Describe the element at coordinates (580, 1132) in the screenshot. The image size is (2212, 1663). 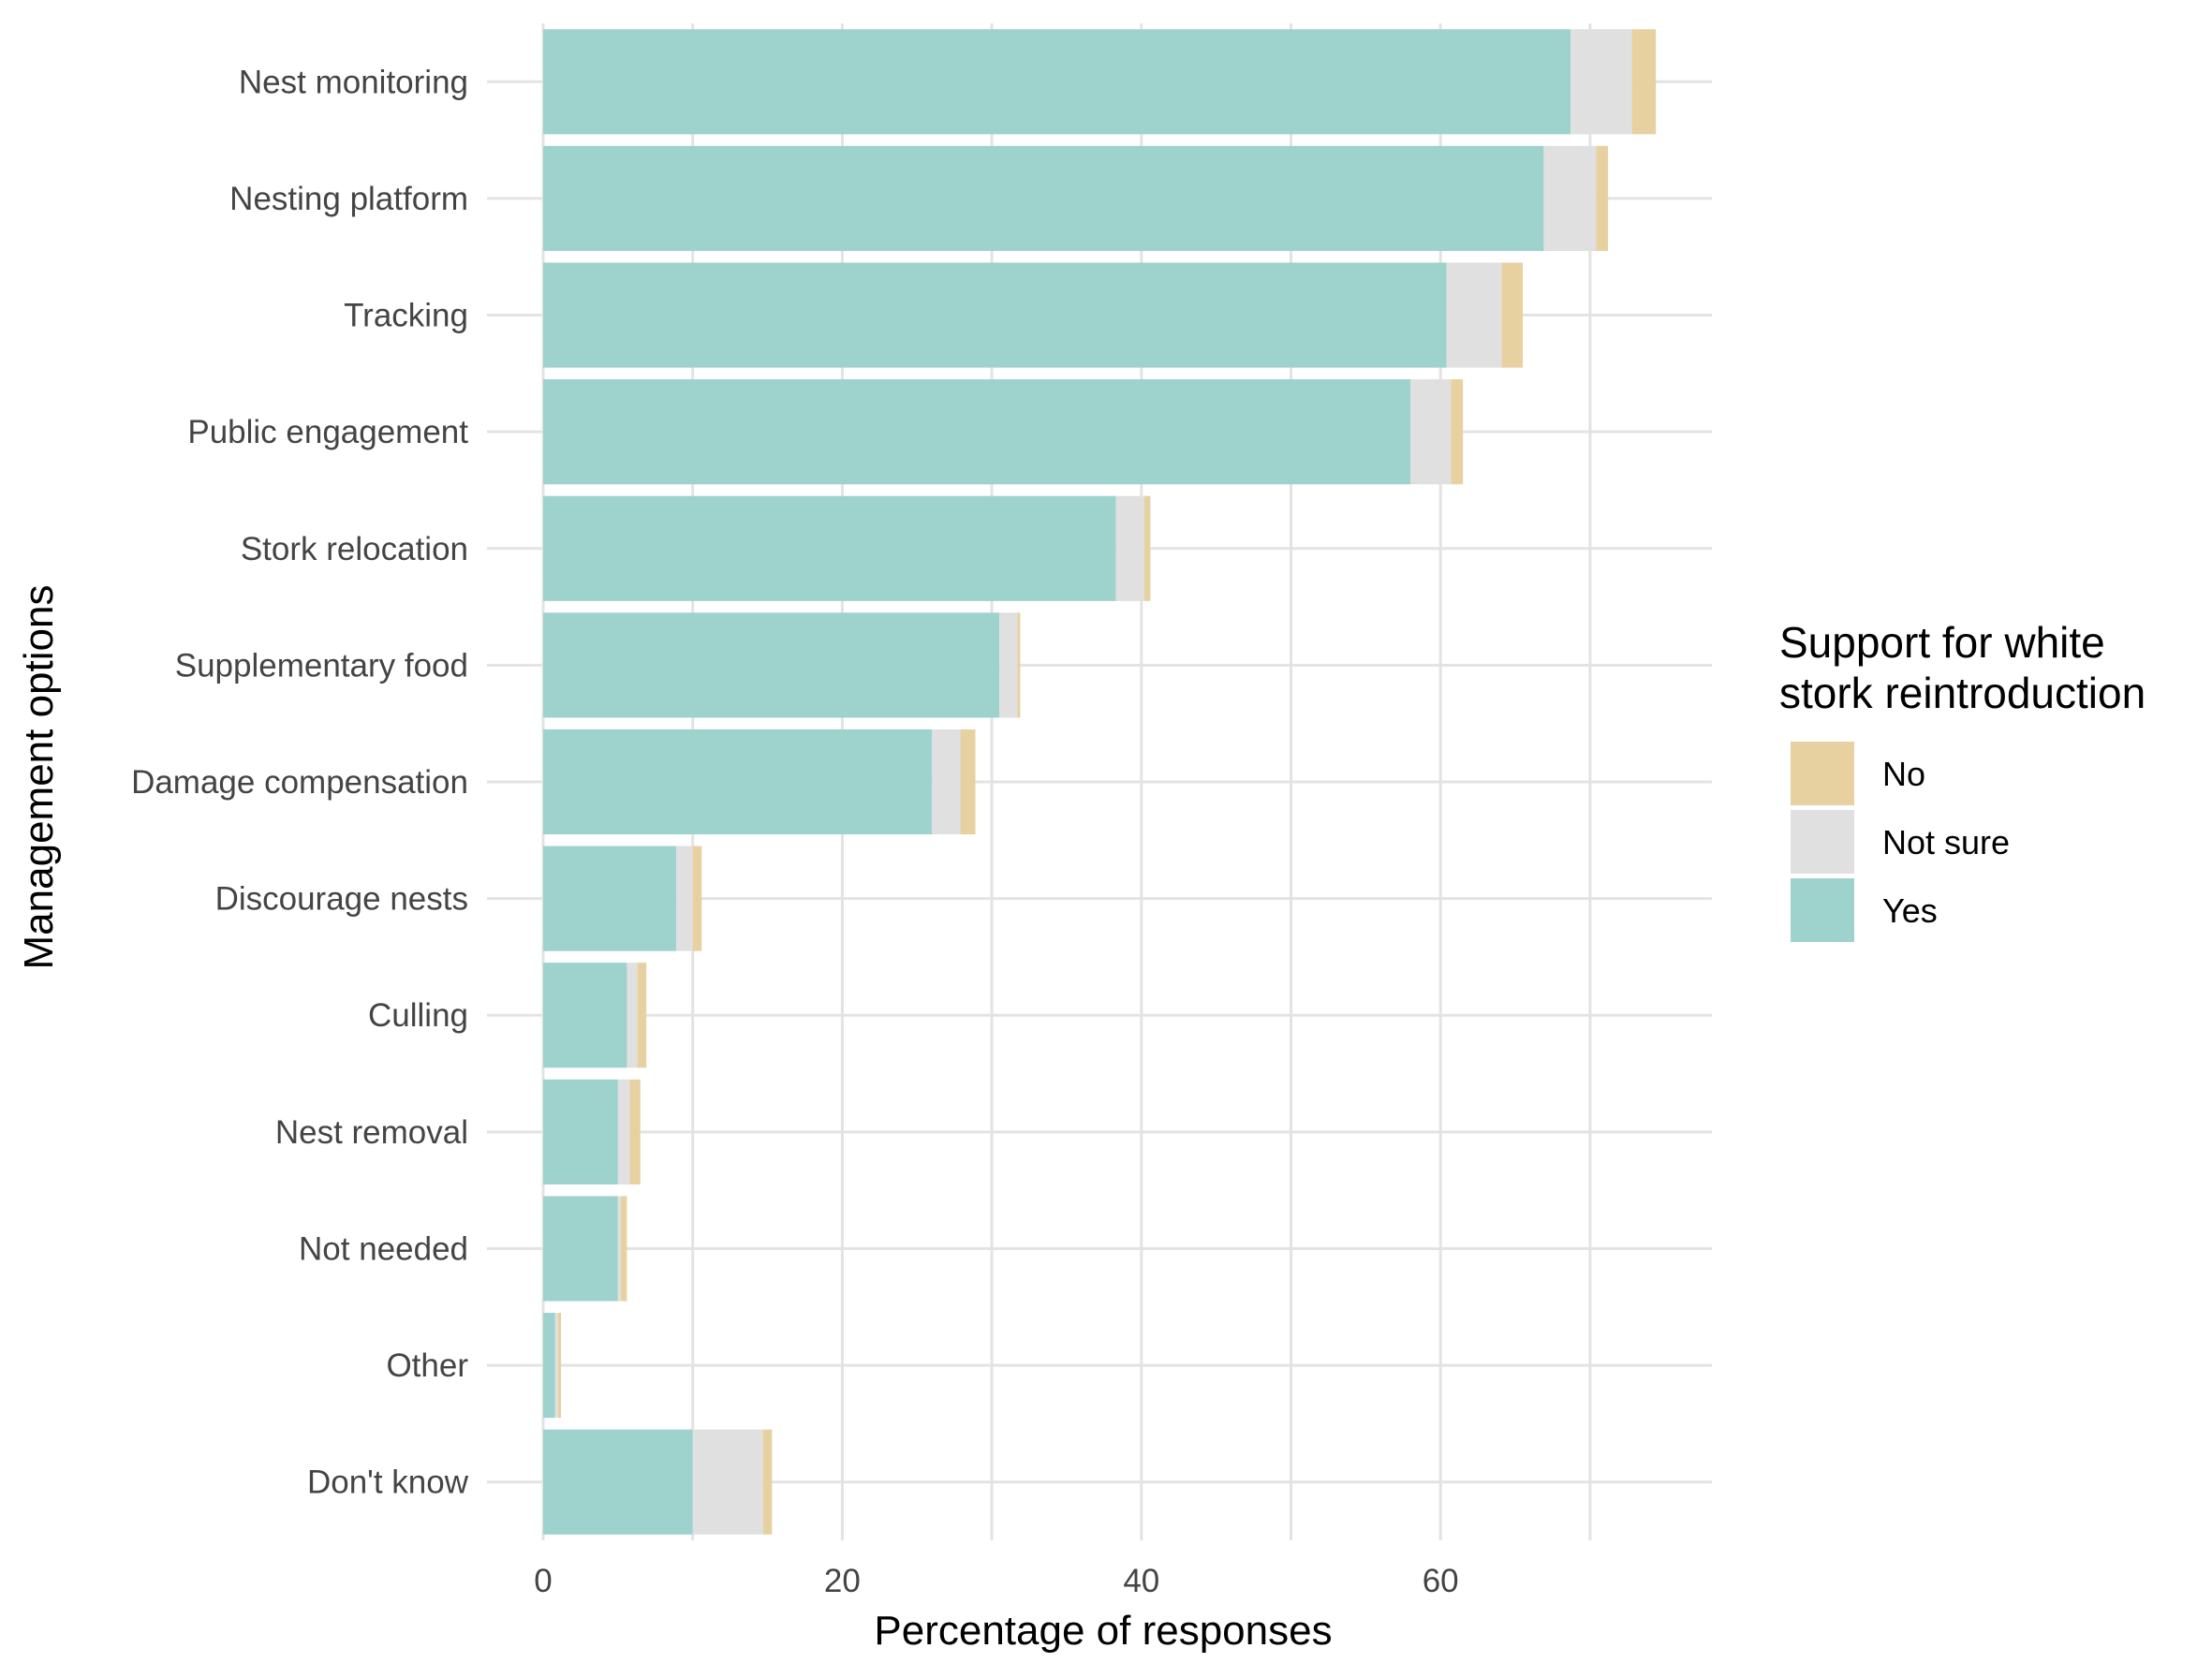
I see `bar-yes-nest-removal` at that location.